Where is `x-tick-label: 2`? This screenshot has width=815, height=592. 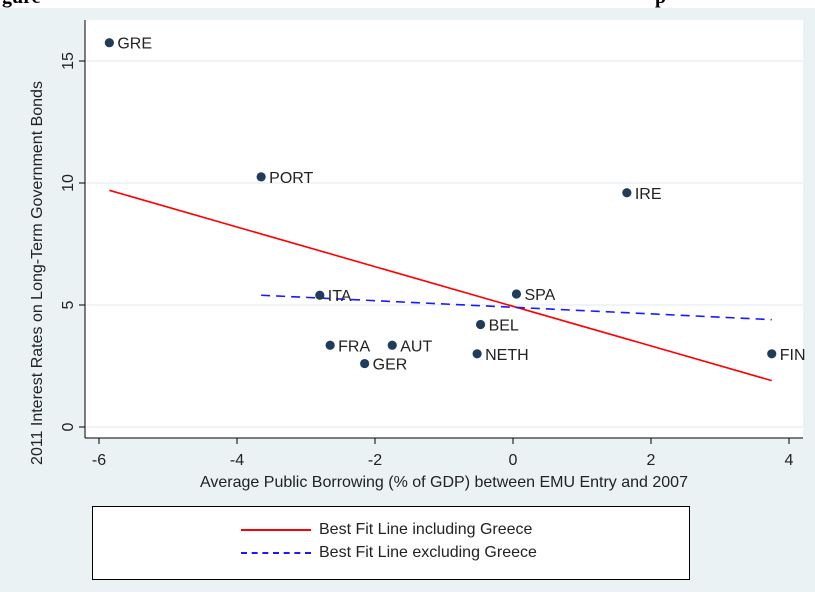
x-tick-label: 2 is located at coordinates (651, 460).